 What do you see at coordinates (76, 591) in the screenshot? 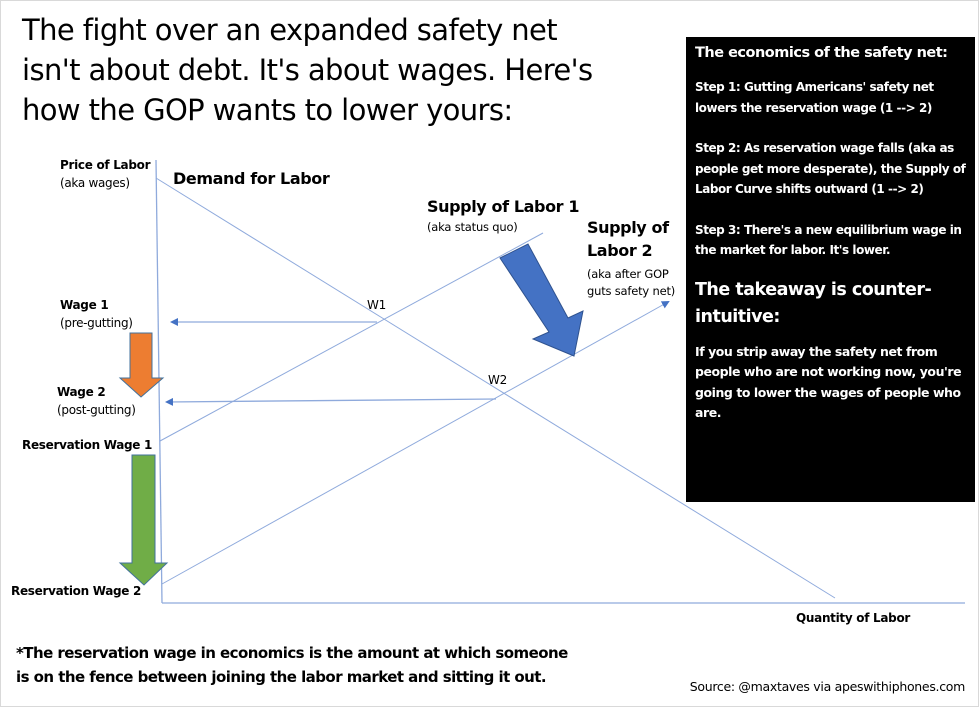
I see `reservation-wage-2-label: Reservation Wage 2` at bounding box center [76, 591].